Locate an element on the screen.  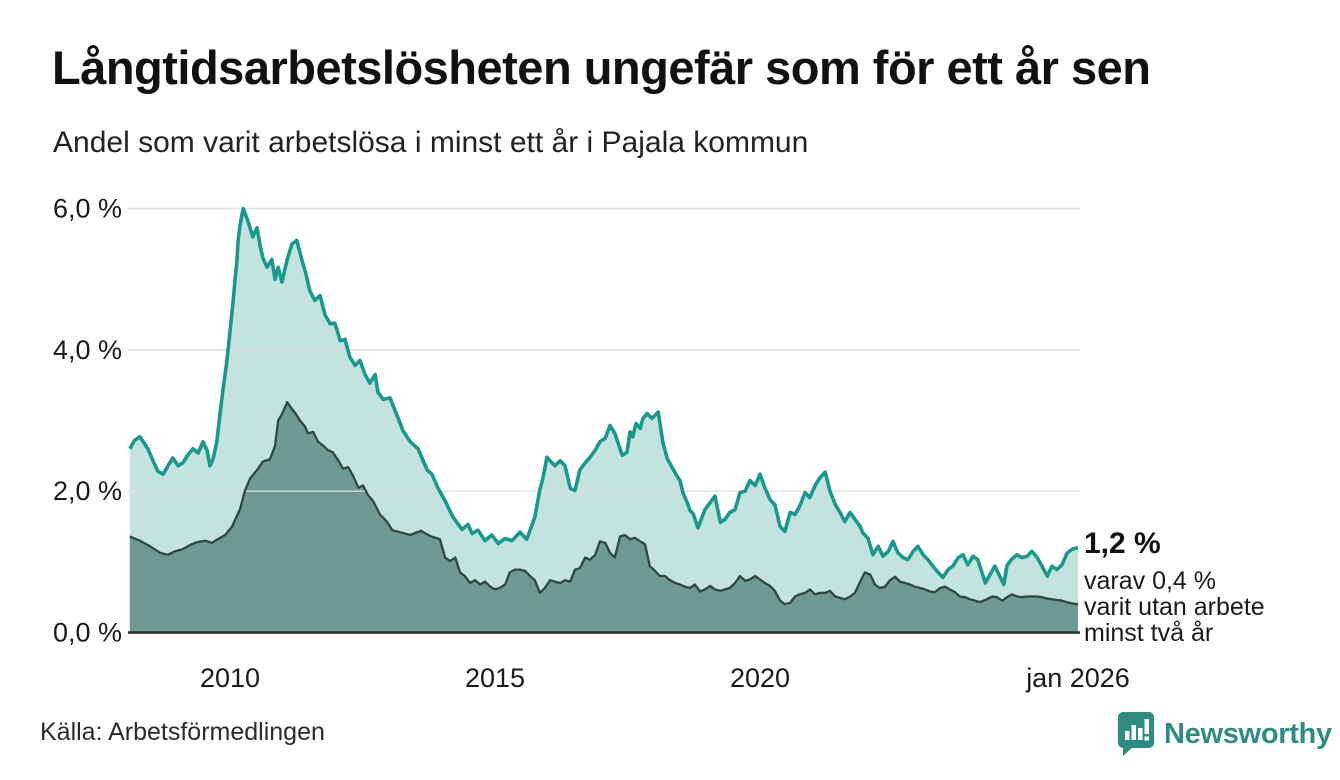
latest-value: 1,2 % is located at coordinates (1122, 543).